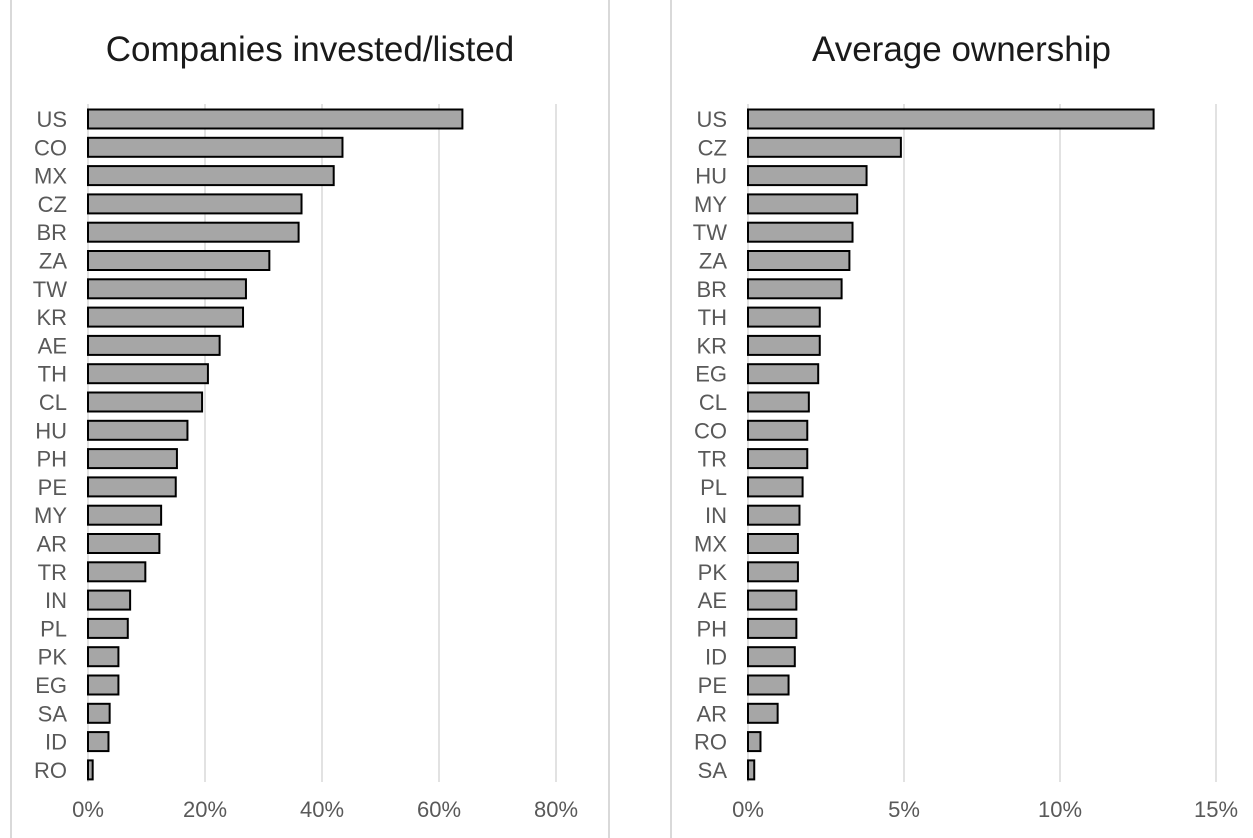 This screenshot has width=1253, height=838. What do you see at coordinates (52, 487) in the screenshot?
I see `category-label: PE` at bounding box center [52, 487].